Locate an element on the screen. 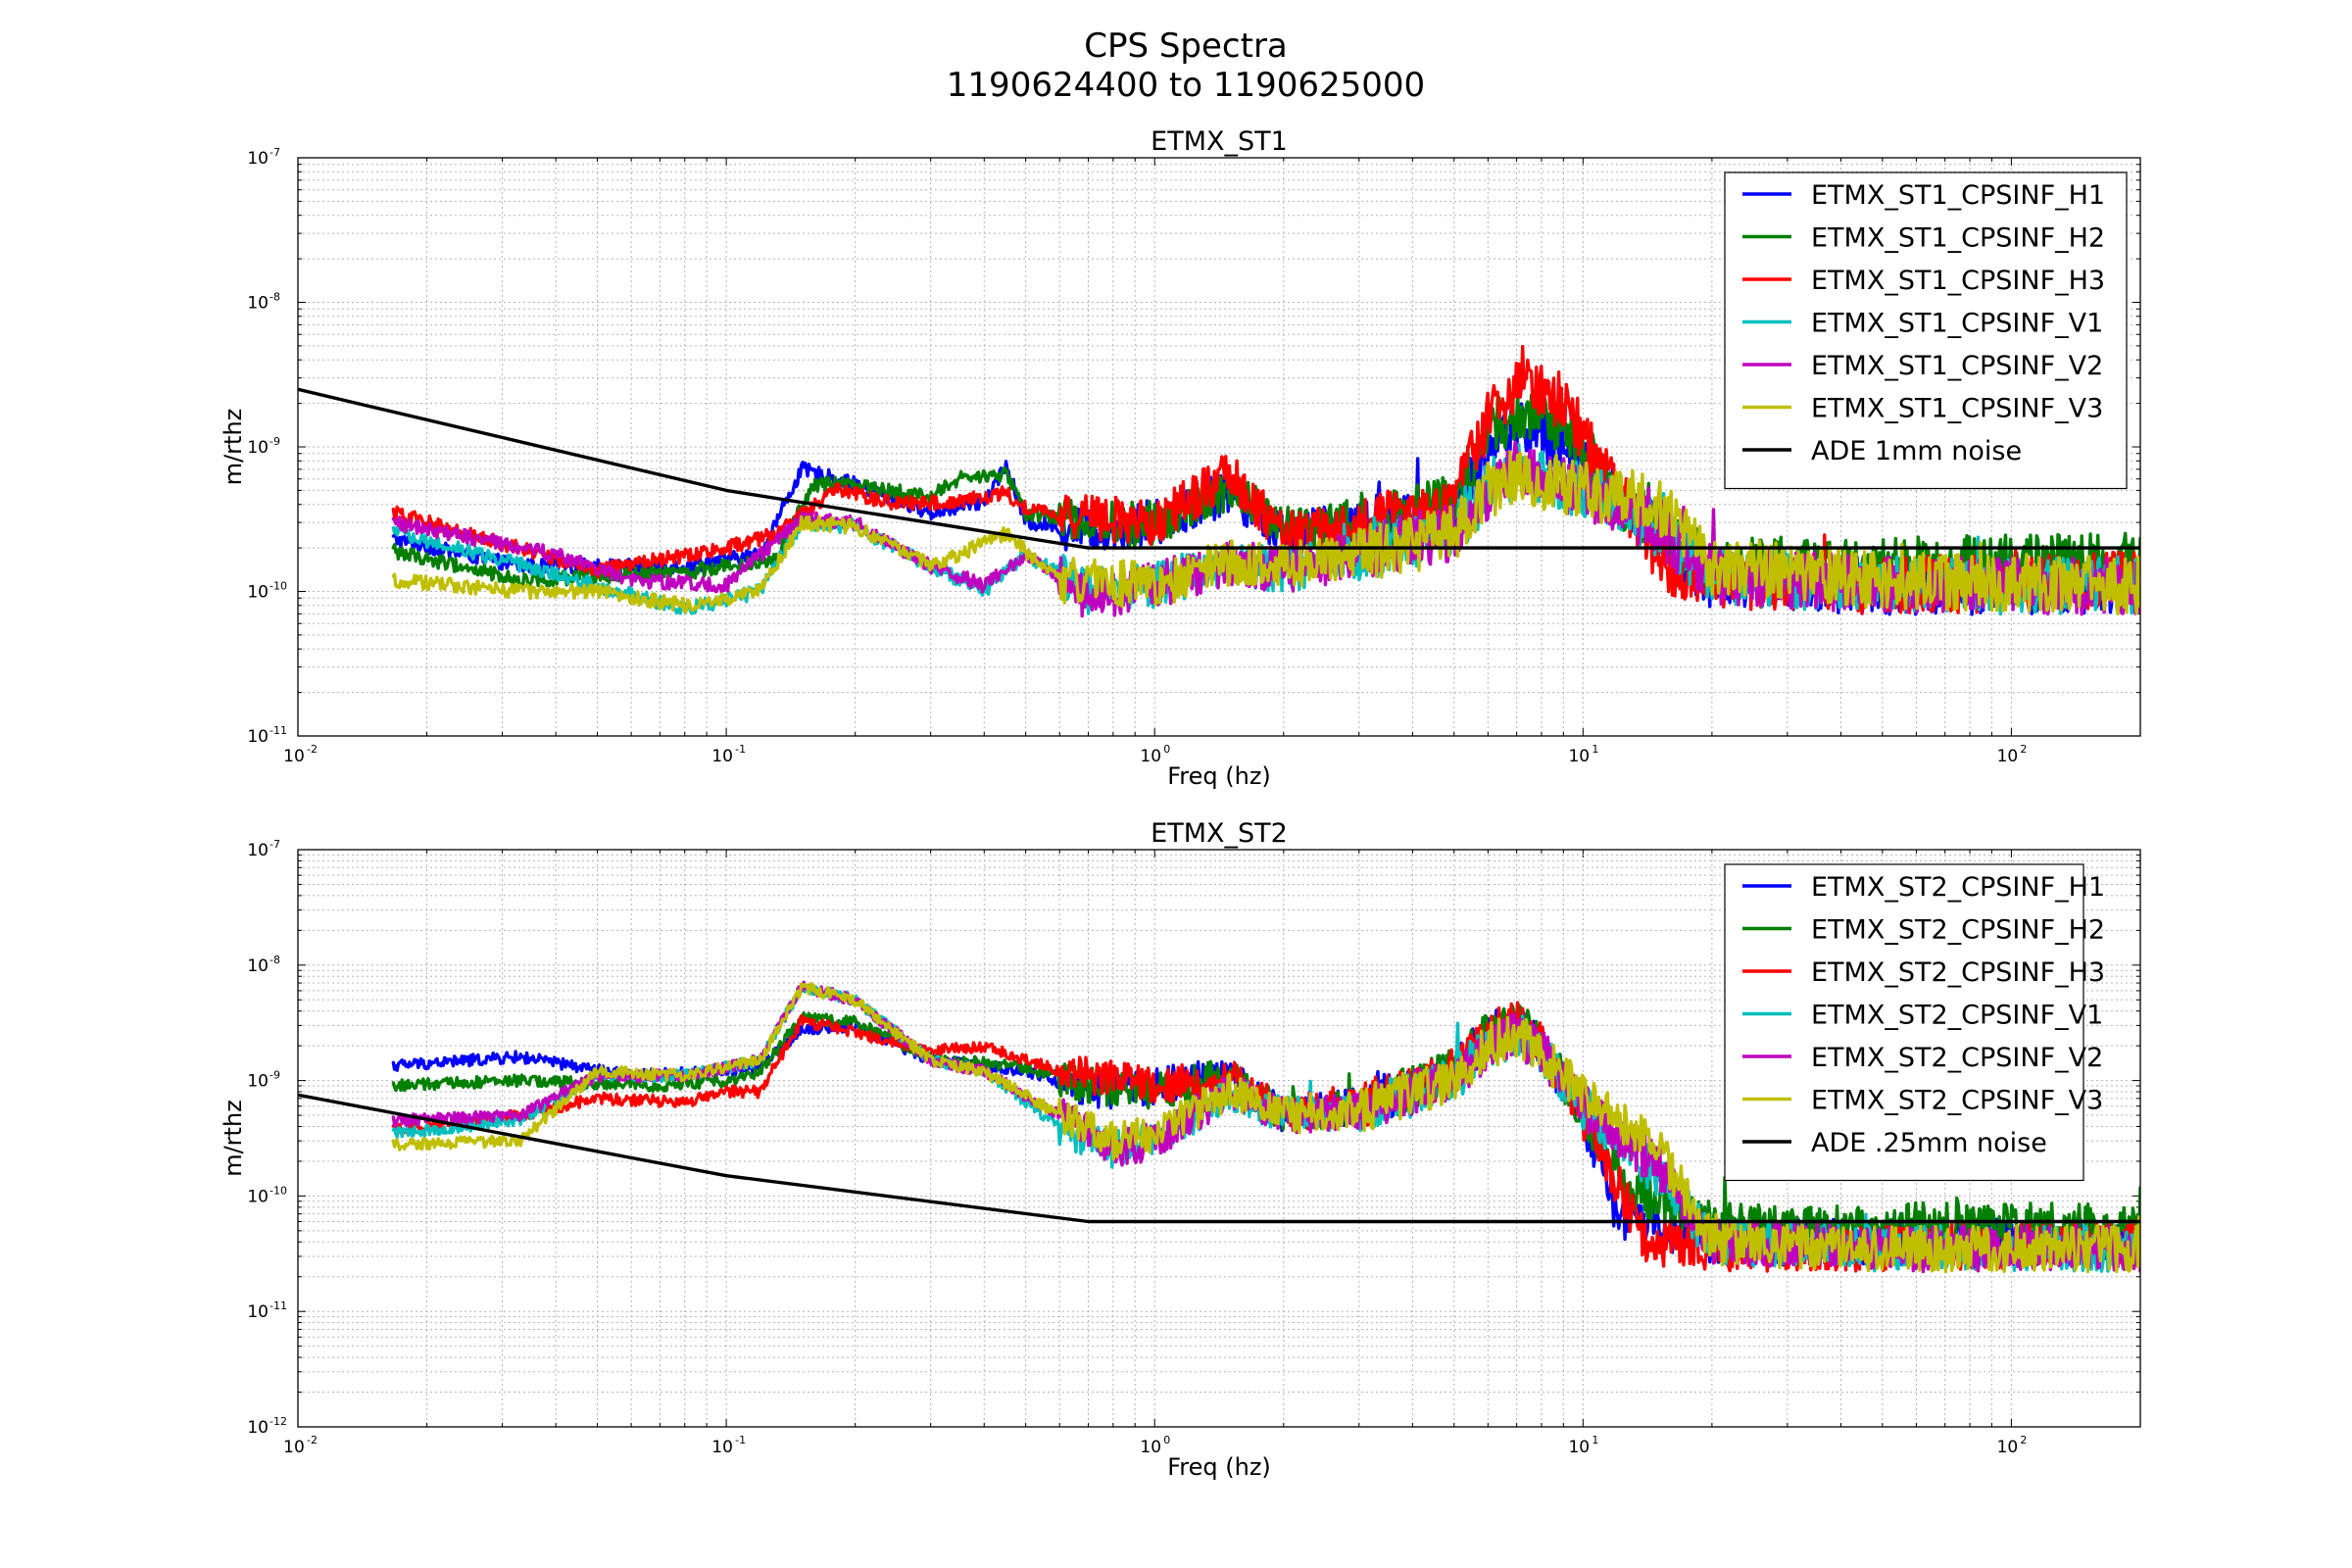  figure-subtitle: 1190624400 to 1190625000 is located at coordinates (1186, 85).